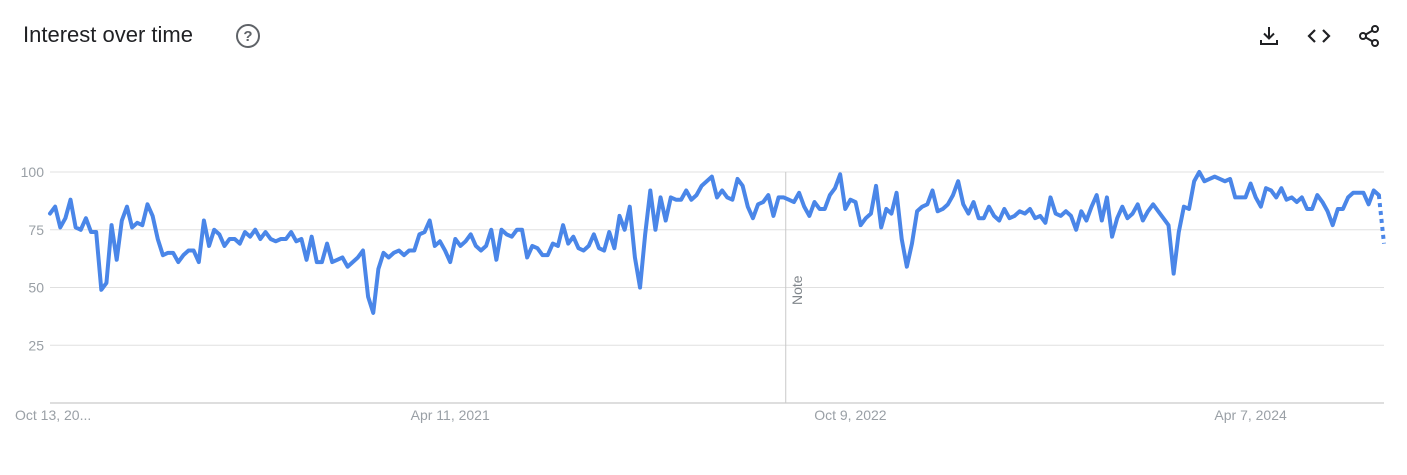 This screenshot has height=475, width=1407. I want to click on chart-title: Interest over time, so click(108, 34).